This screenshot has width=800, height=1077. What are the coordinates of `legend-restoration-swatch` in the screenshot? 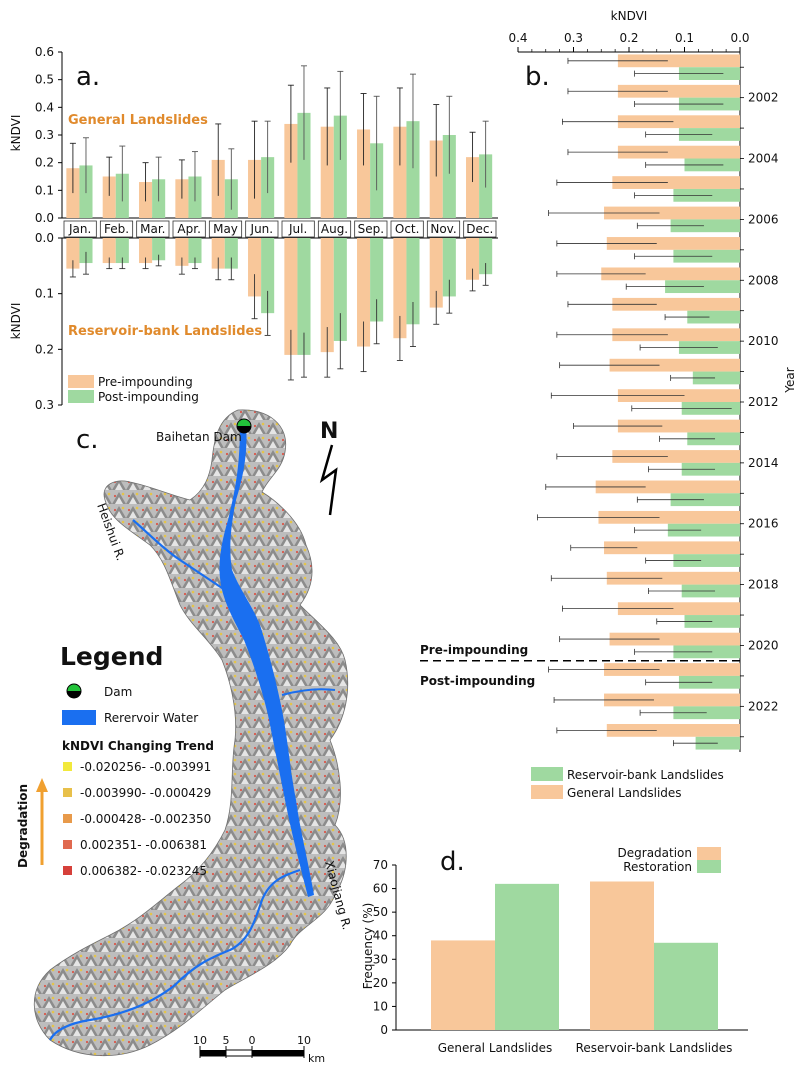 It's located at (709, 866).